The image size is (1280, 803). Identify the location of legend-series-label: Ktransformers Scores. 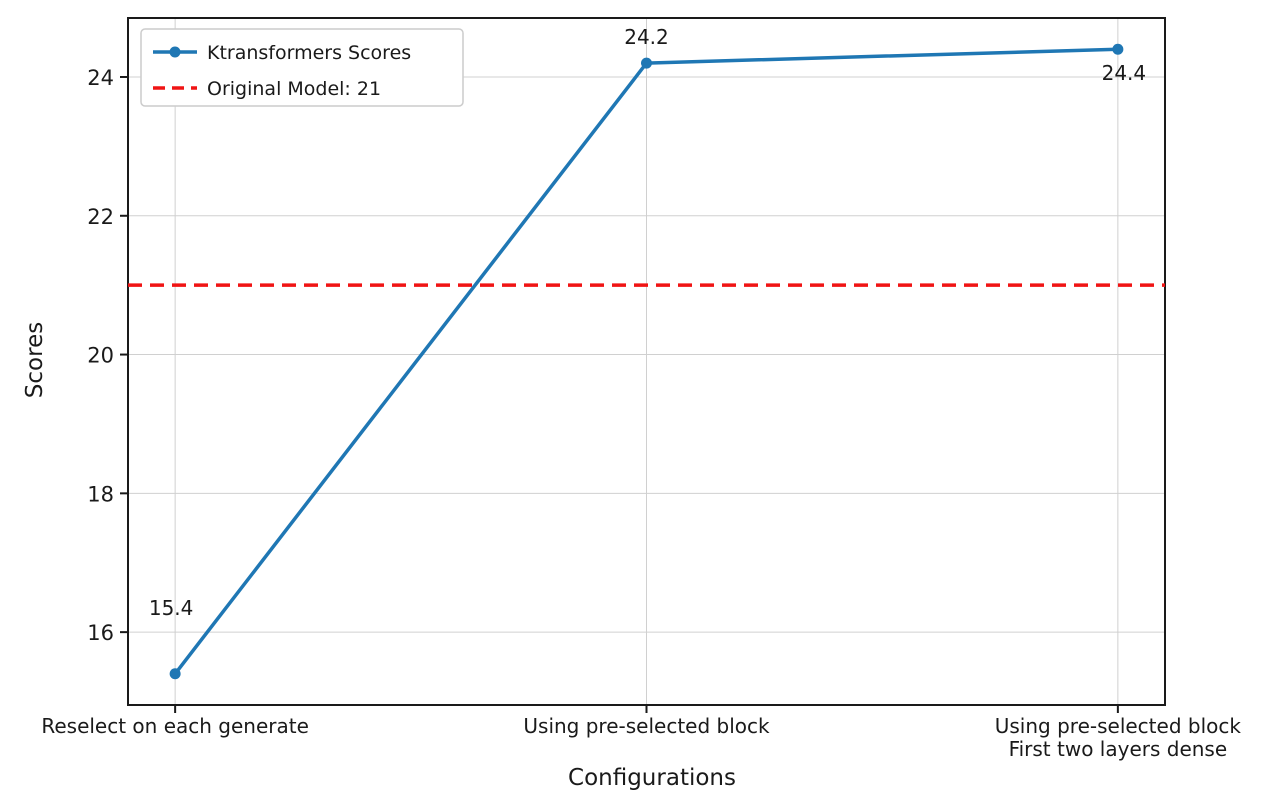
(309, 53).